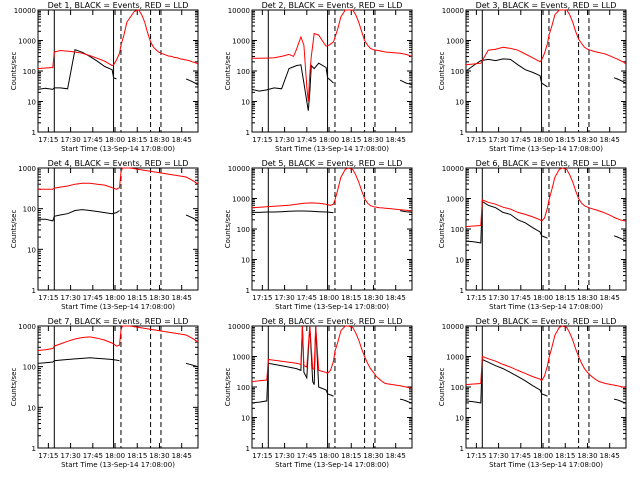 The image size is (640, 484). What do you see at coordinates (332, 163) in the screenshot?
I see `chart-title: Det 5, BLACK = Events, RED = LLD` at bounding box center [332, 163].